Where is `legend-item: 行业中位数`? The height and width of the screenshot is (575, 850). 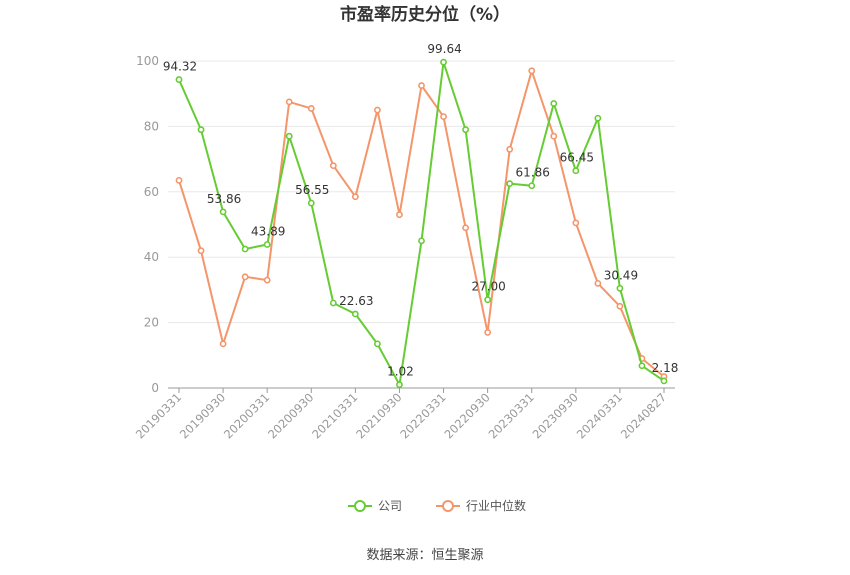
legend-item: 行业中位数 is located at coordinates (481, 505).